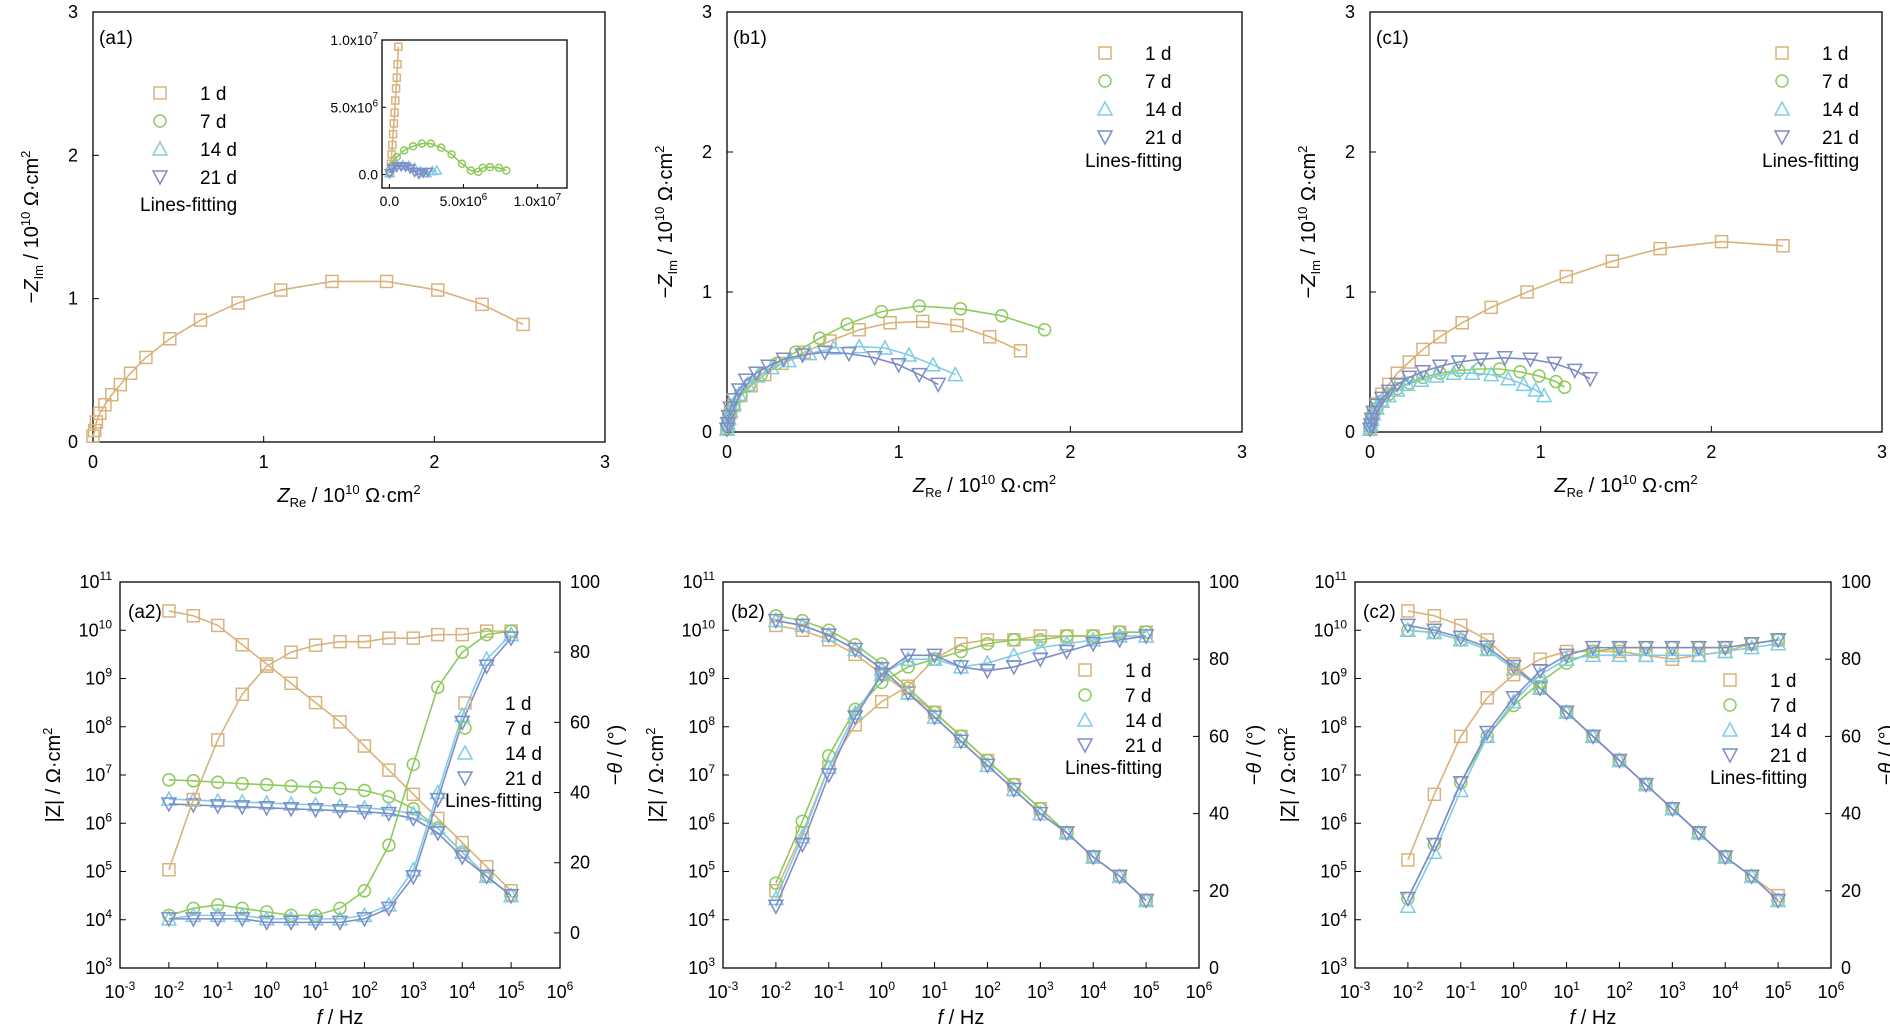 The image size is (1890, 1036). What do you see at coordinates (349, 227) in the screenshot?
I see `plot-frame` at bounding box center [349, 227].